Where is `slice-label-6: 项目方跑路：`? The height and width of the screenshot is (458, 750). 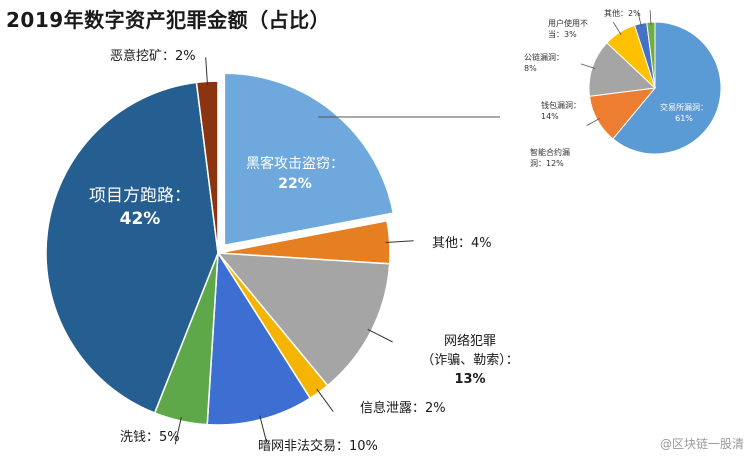
slice-label-6: 项目方跑路： is located at coordinates (140, 196).